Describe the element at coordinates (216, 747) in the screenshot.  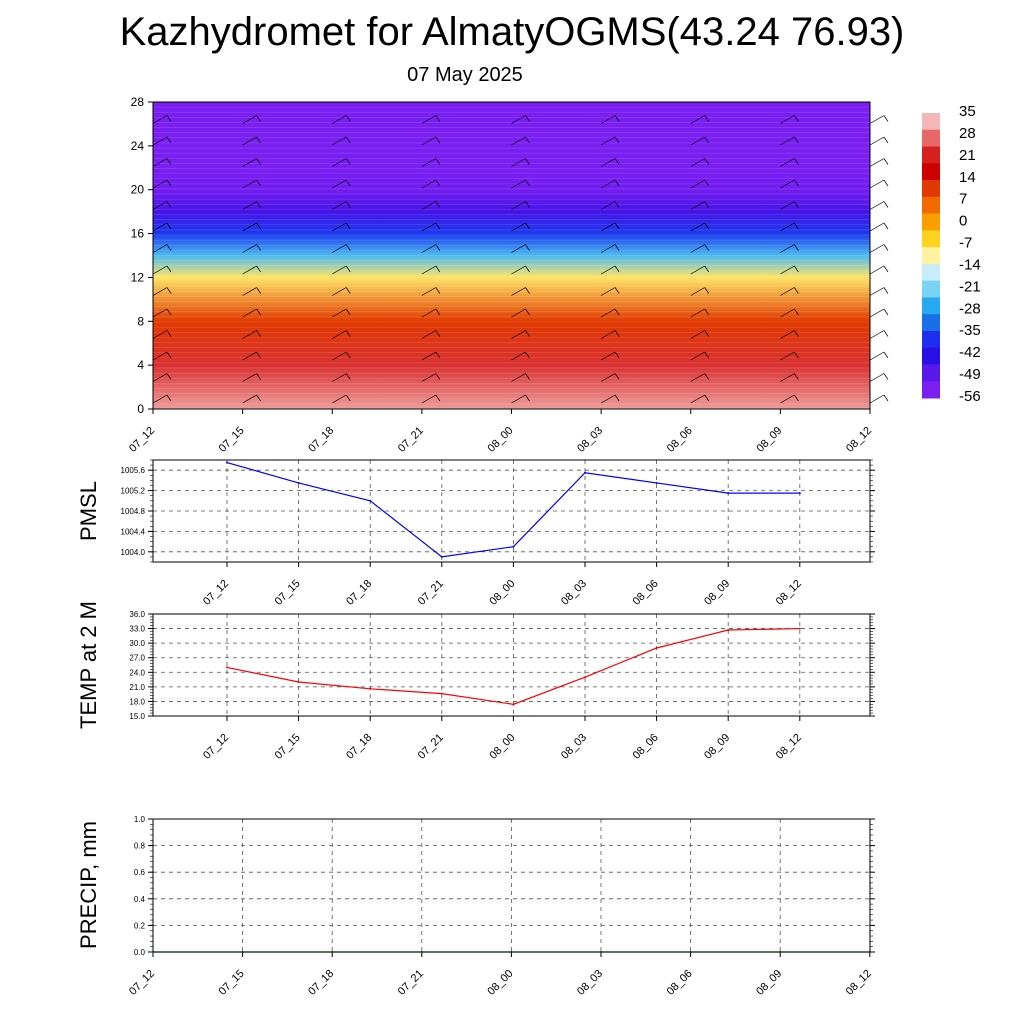
I see `x-tick-label: 07_12` at that location.